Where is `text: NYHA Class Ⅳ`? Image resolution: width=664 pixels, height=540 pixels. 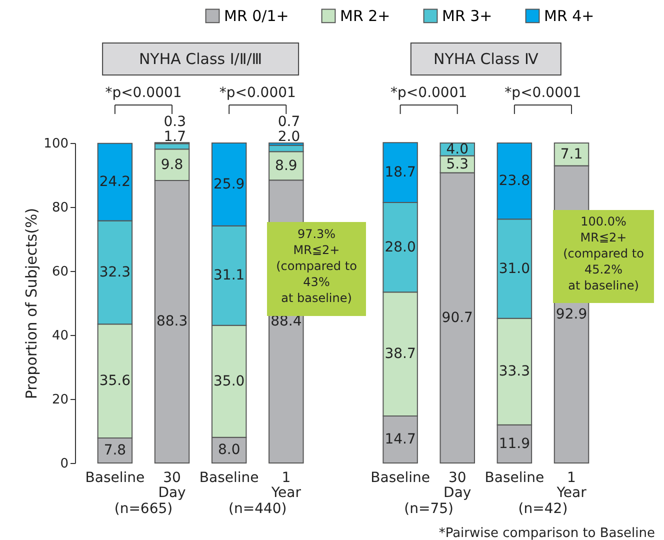 text: NYHA Class Ⅳ is located at coordinates (486, 59).